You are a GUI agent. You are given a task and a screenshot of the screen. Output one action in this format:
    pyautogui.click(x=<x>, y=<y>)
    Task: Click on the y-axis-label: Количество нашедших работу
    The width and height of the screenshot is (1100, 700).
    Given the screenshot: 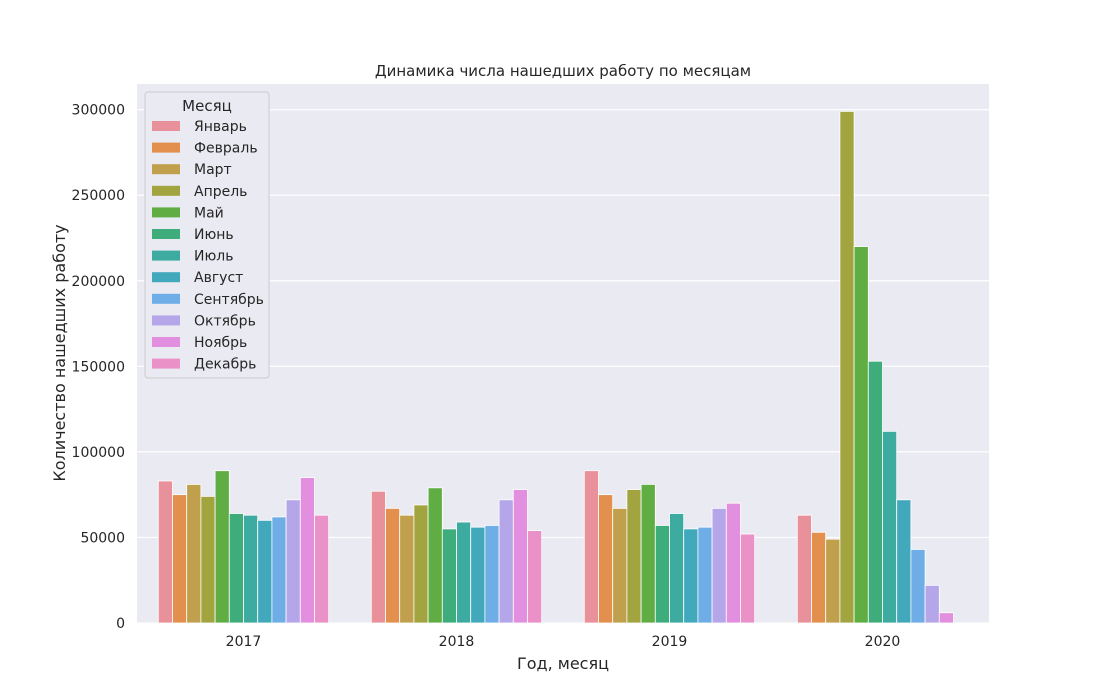 What is the action you would take?
    pyautogui.click(x=59, y=352)
    